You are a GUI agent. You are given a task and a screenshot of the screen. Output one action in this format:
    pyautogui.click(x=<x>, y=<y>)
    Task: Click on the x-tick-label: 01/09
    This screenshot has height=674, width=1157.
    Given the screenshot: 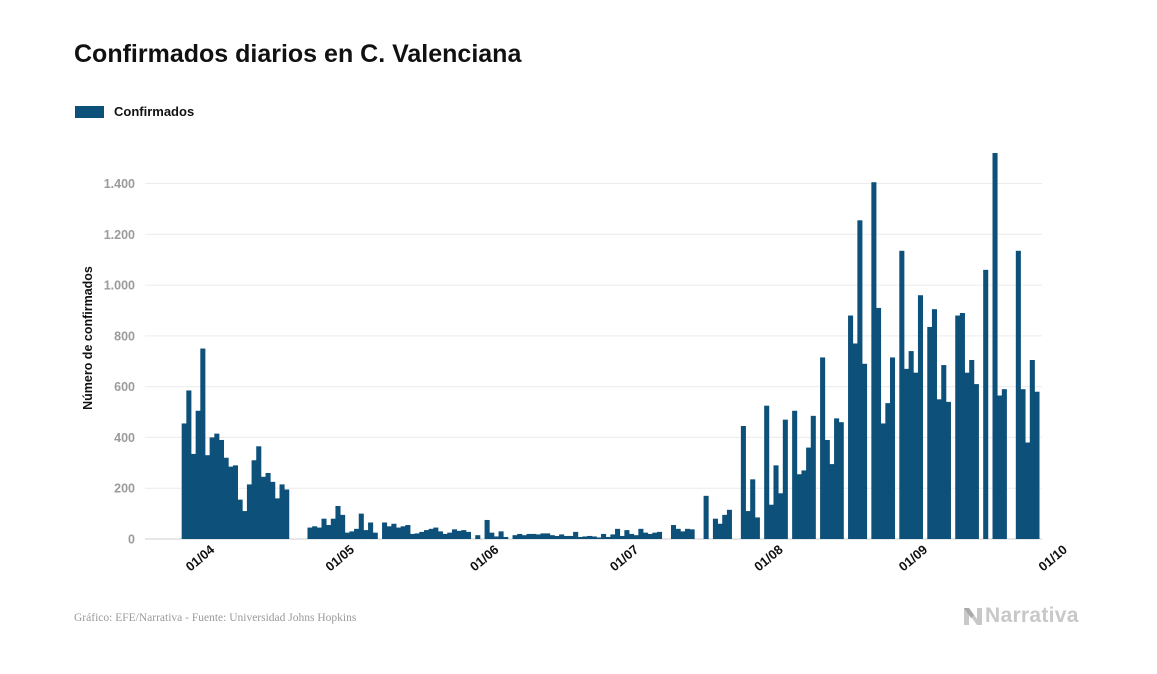 What is the action you would take?
    pyautogui.click(x=913, y=558)
    